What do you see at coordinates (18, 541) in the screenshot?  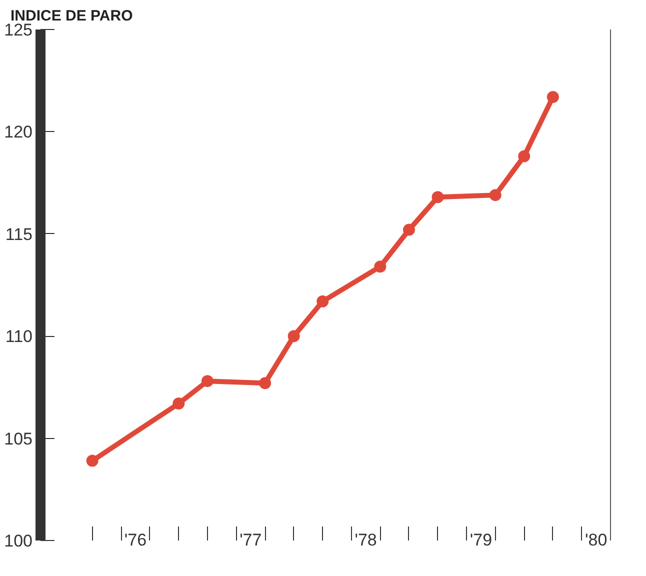 I see `y-tick-label: 100` at bounding box center [18, 541].